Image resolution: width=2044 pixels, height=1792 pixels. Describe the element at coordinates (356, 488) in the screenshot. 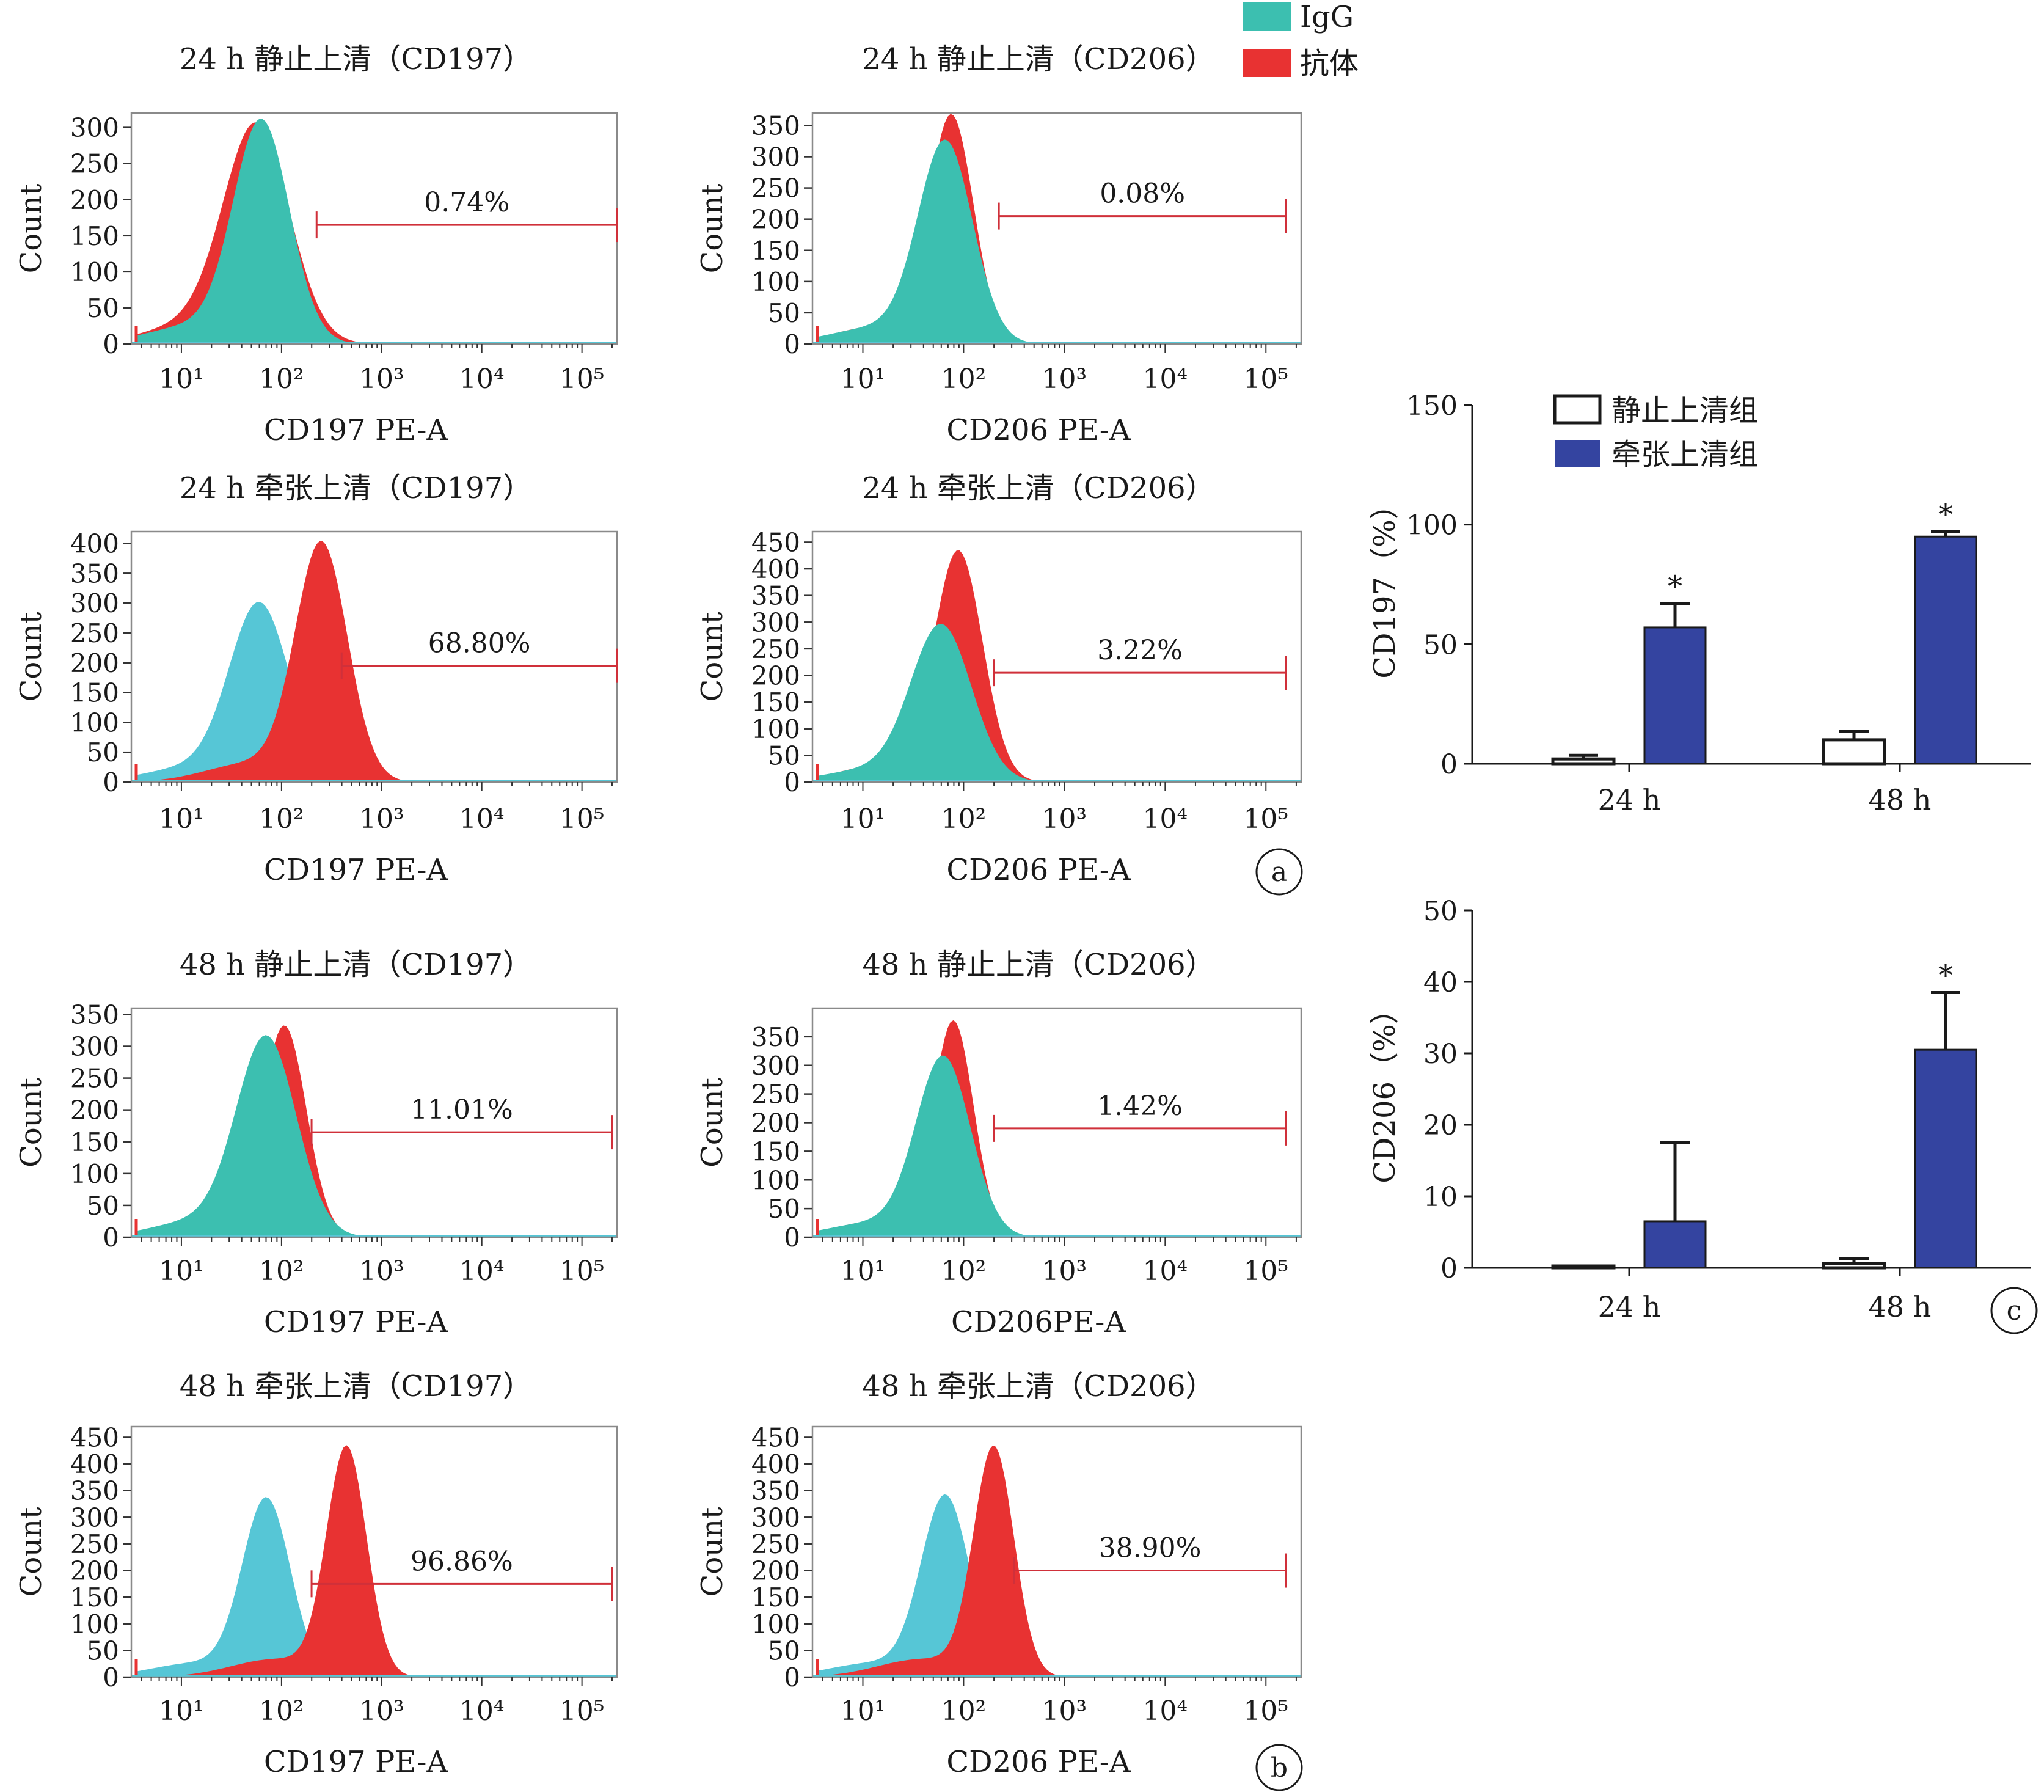

I see `histogram-title: 24 h 牵张上清（CD197）` at that location.